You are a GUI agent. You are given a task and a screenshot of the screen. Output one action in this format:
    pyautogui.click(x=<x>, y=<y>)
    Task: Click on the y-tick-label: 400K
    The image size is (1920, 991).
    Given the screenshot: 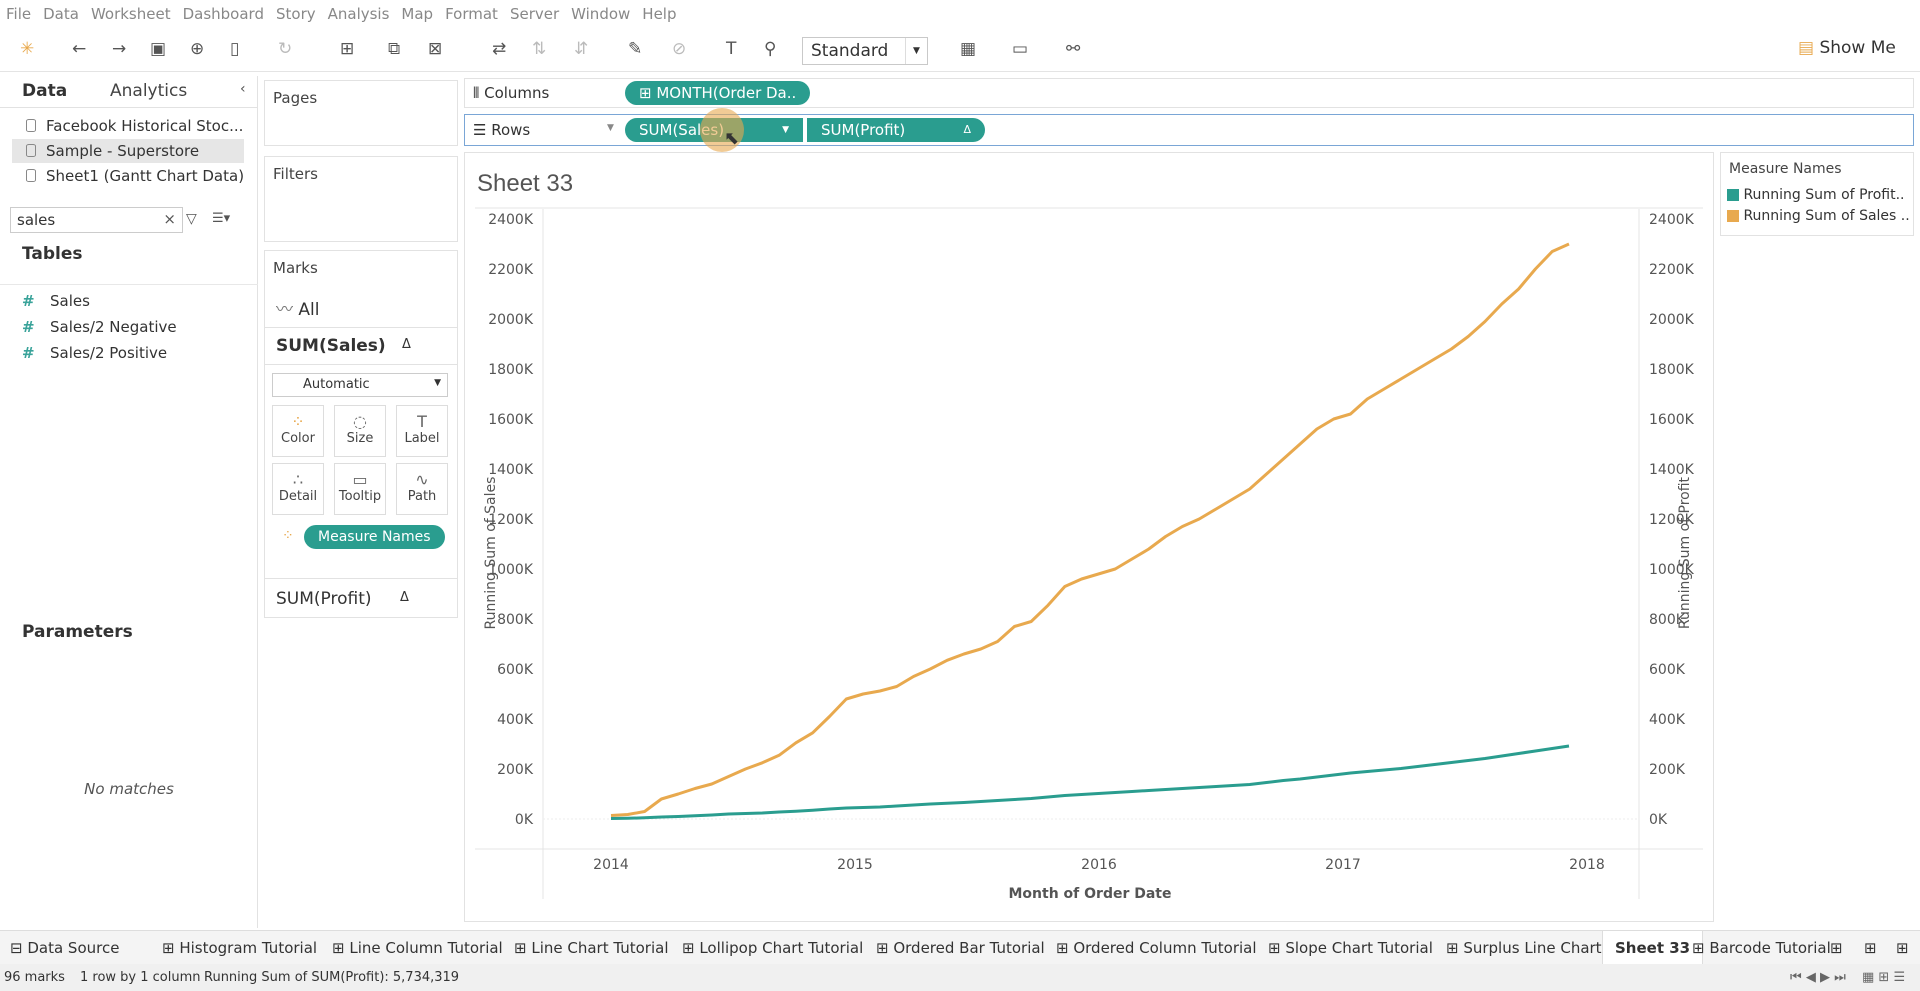 What is the action you would take?
    pyautogui.click(x=515, y=720)
    